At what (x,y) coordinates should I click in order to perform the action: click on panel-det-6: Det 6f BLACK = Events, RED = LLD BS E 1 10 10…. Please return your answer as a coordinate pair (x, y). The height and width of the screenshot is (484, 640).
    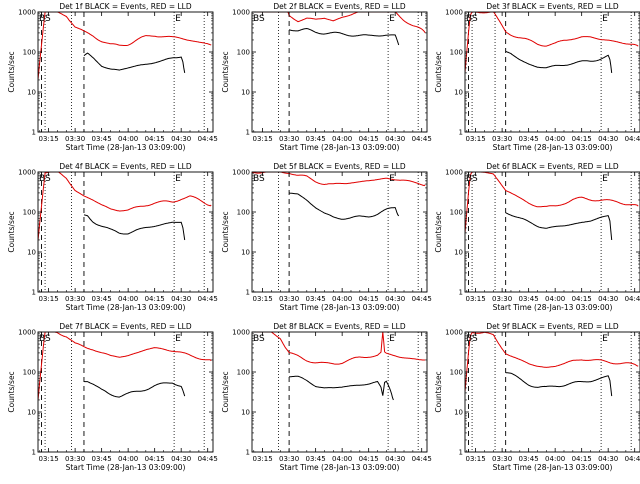
    Looking at the image, I should click on (537, 237).